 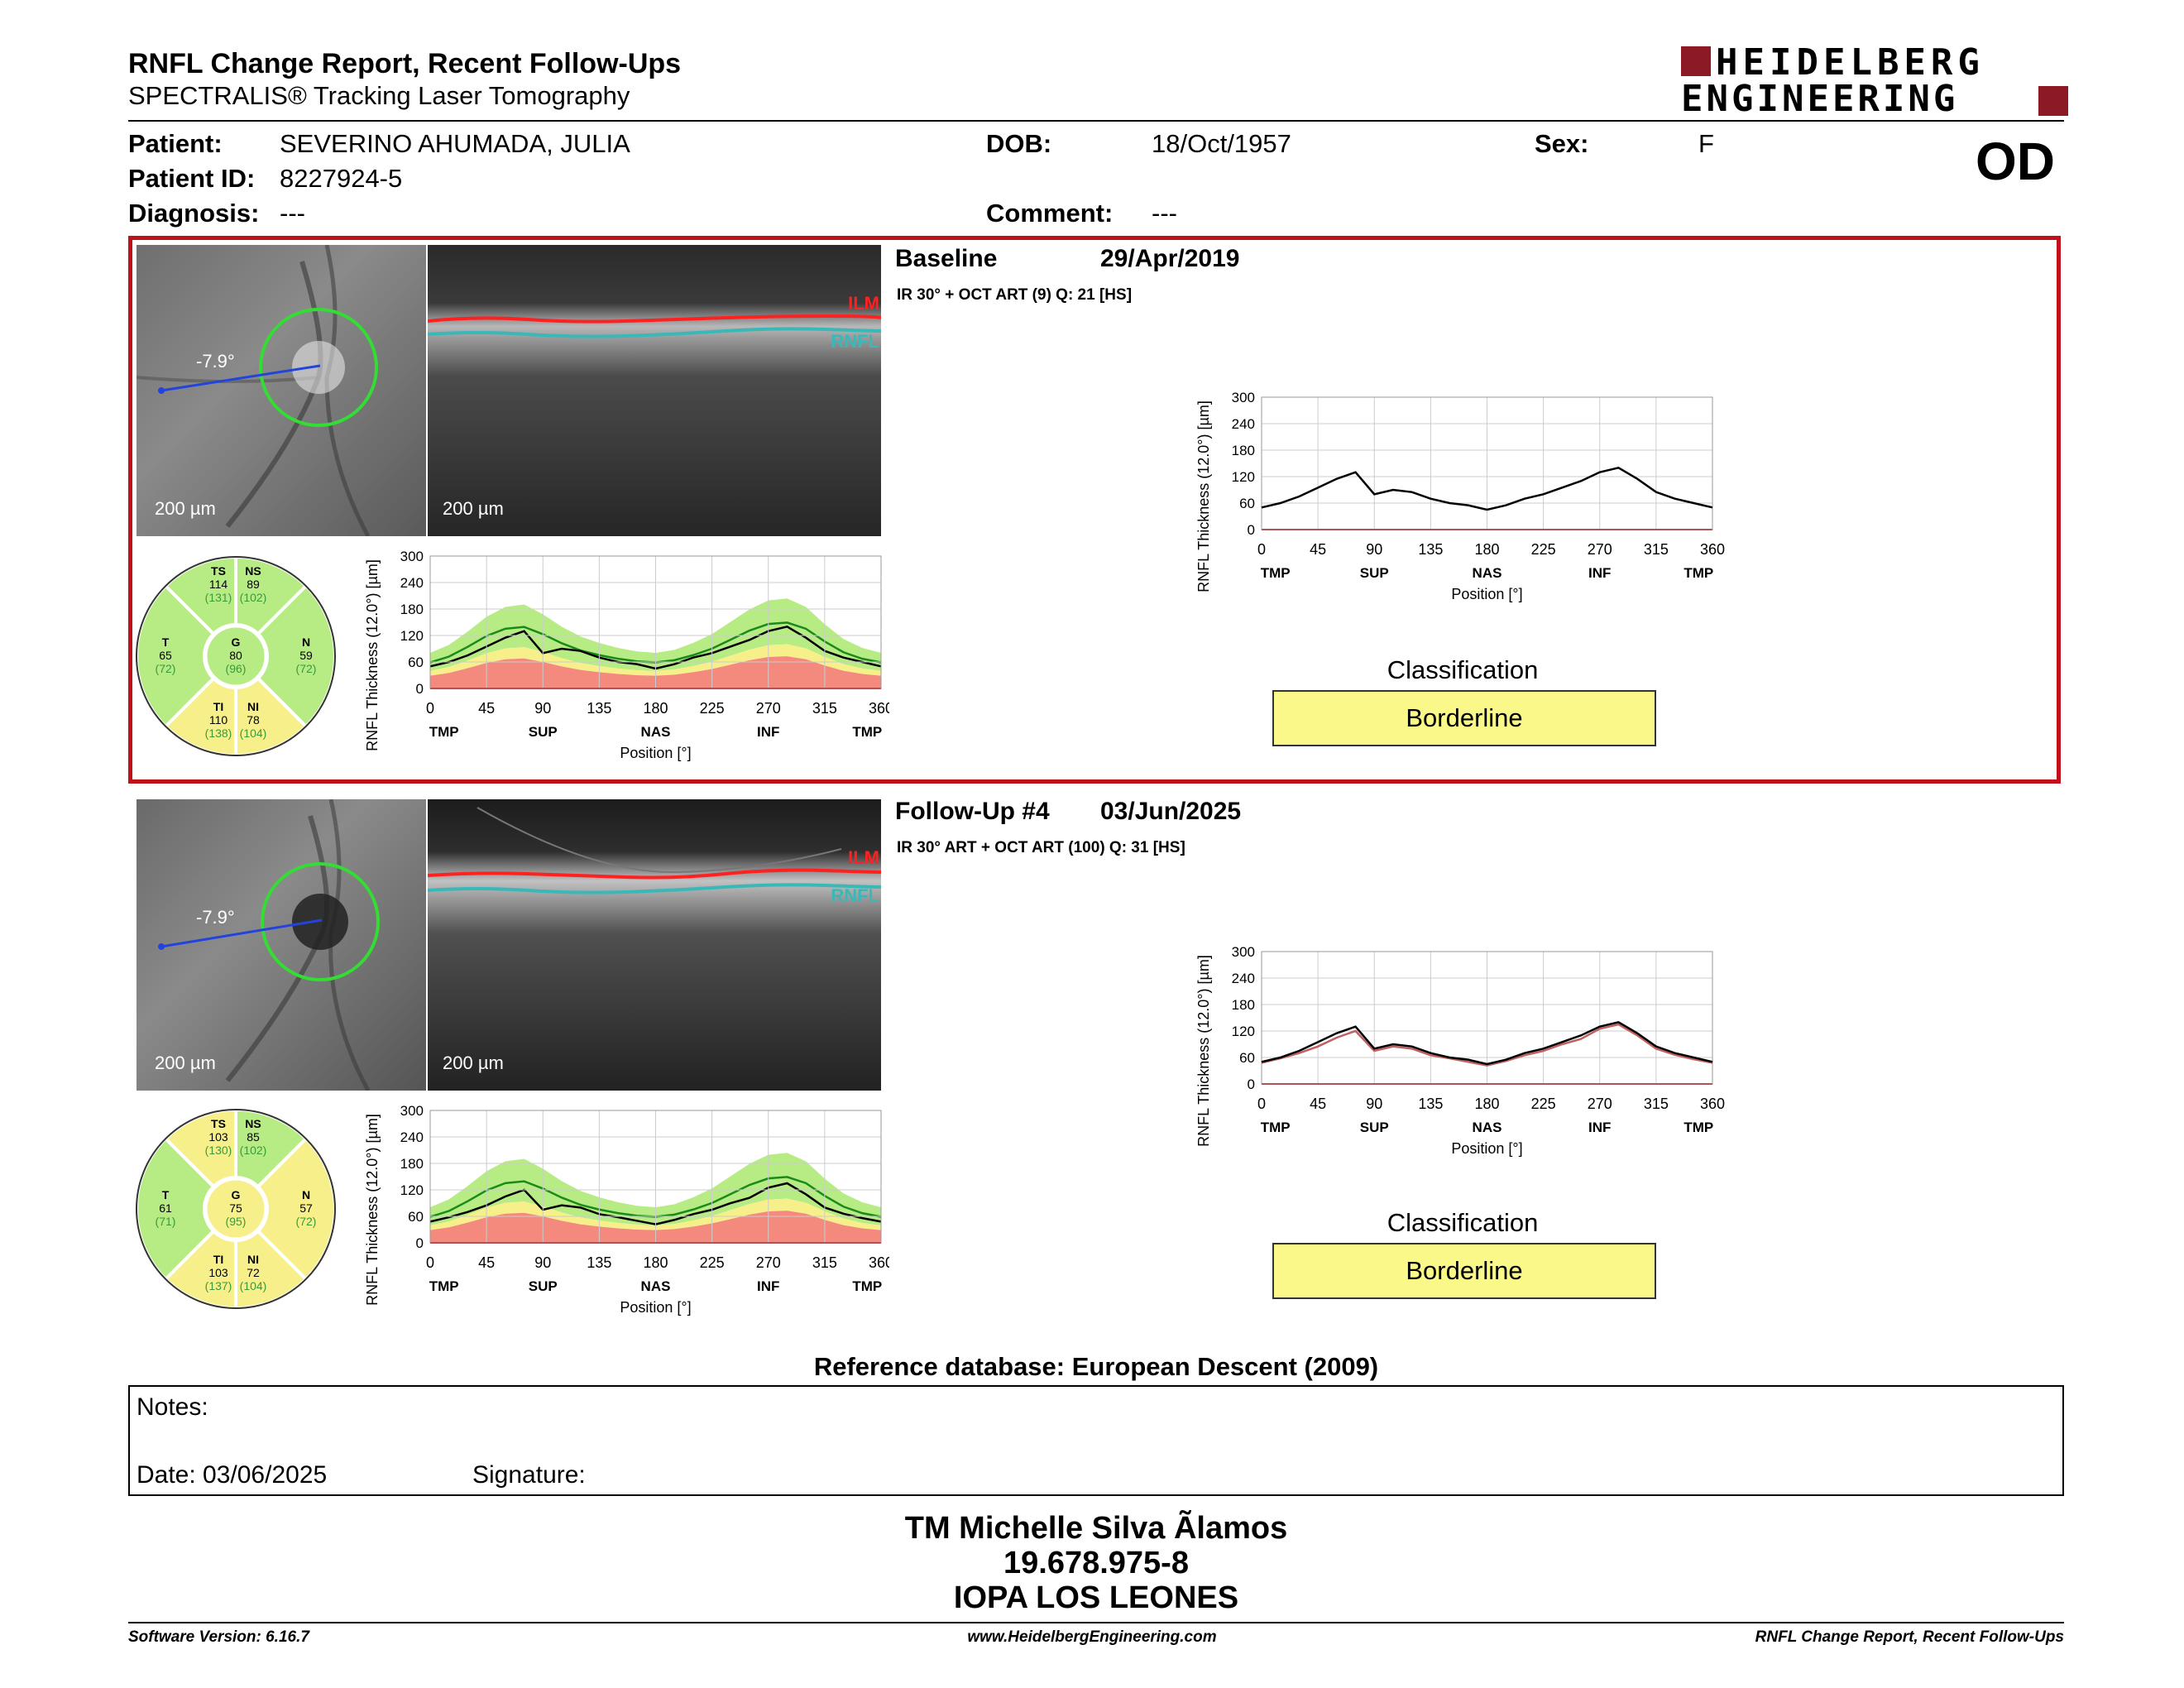 I want to click on baseline-sector-wedges, so click(x=236, y=656).